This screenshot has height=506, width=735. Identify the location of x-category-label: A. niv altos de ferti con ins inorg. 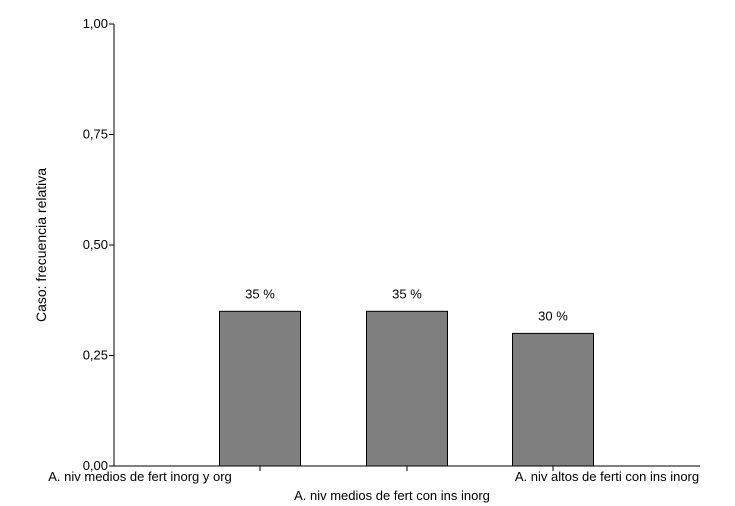
(607, 476).